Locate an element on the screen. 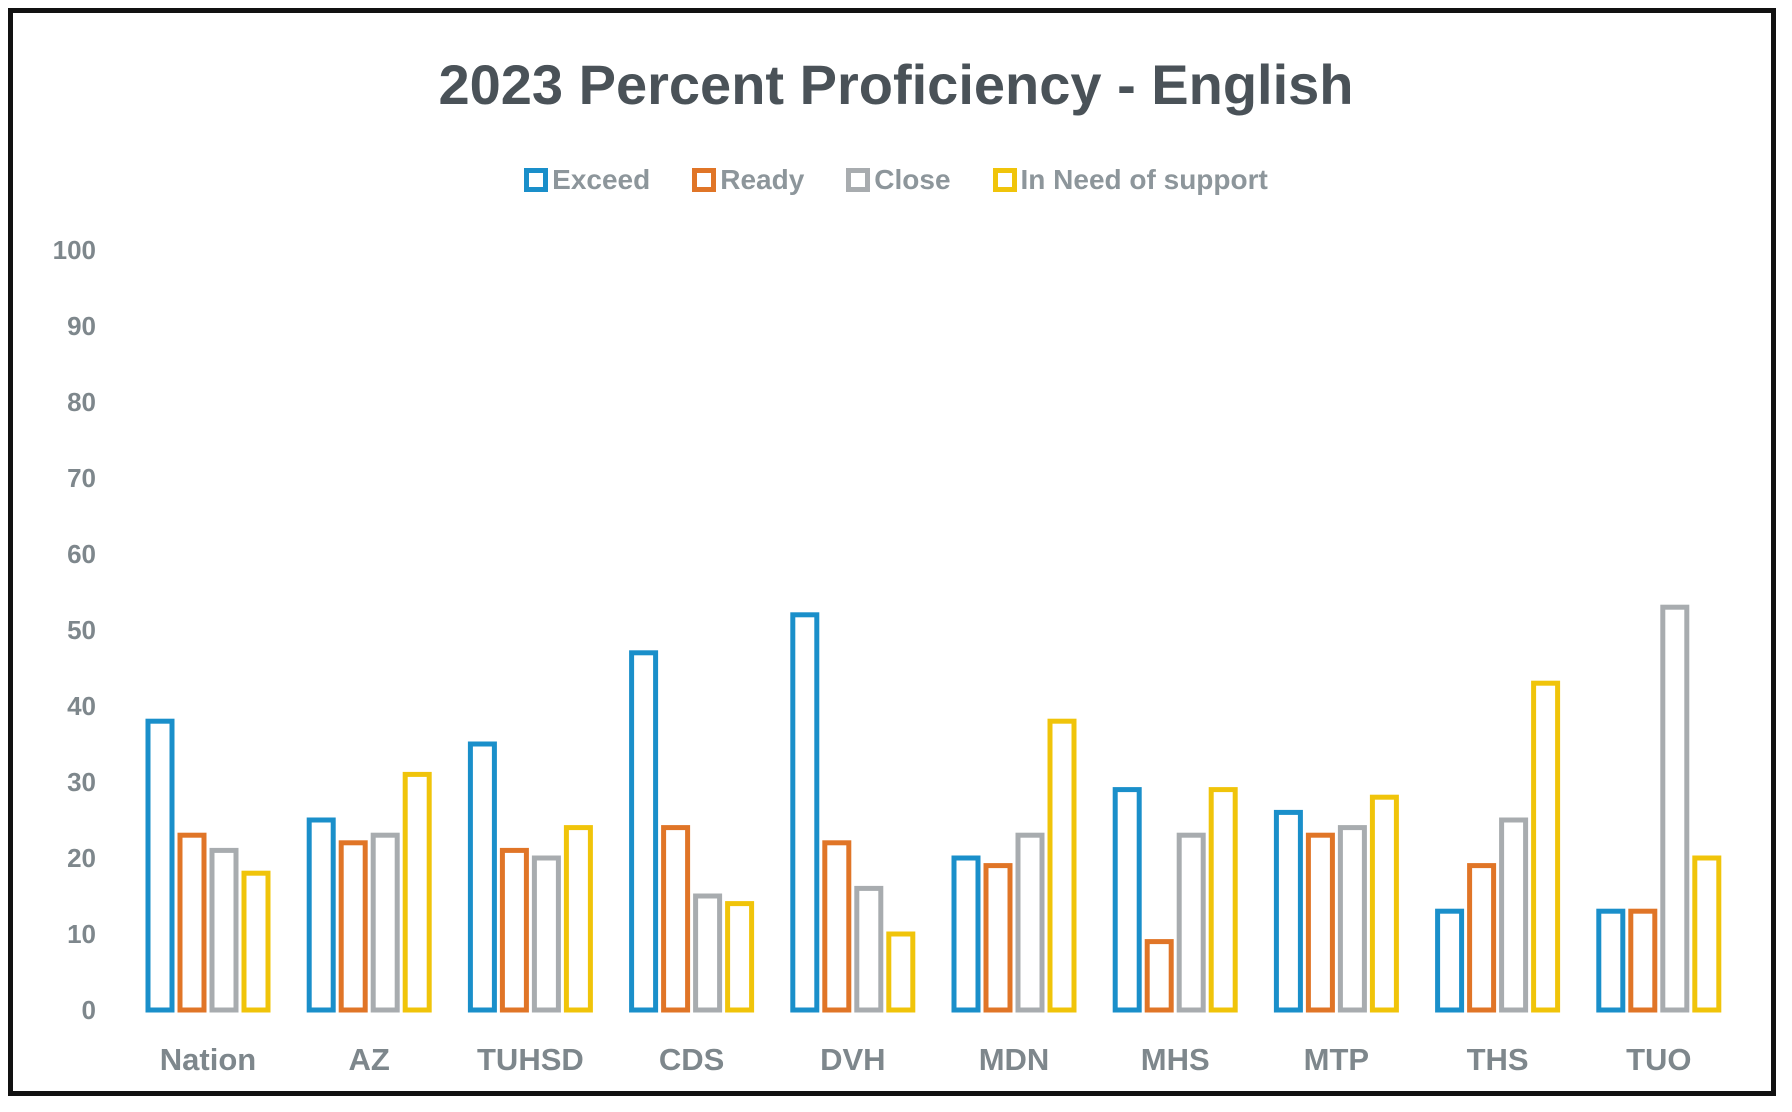 The image size is (1792, 1112). legend-item-3: In Need of support is located at coordinates (1130, 180).